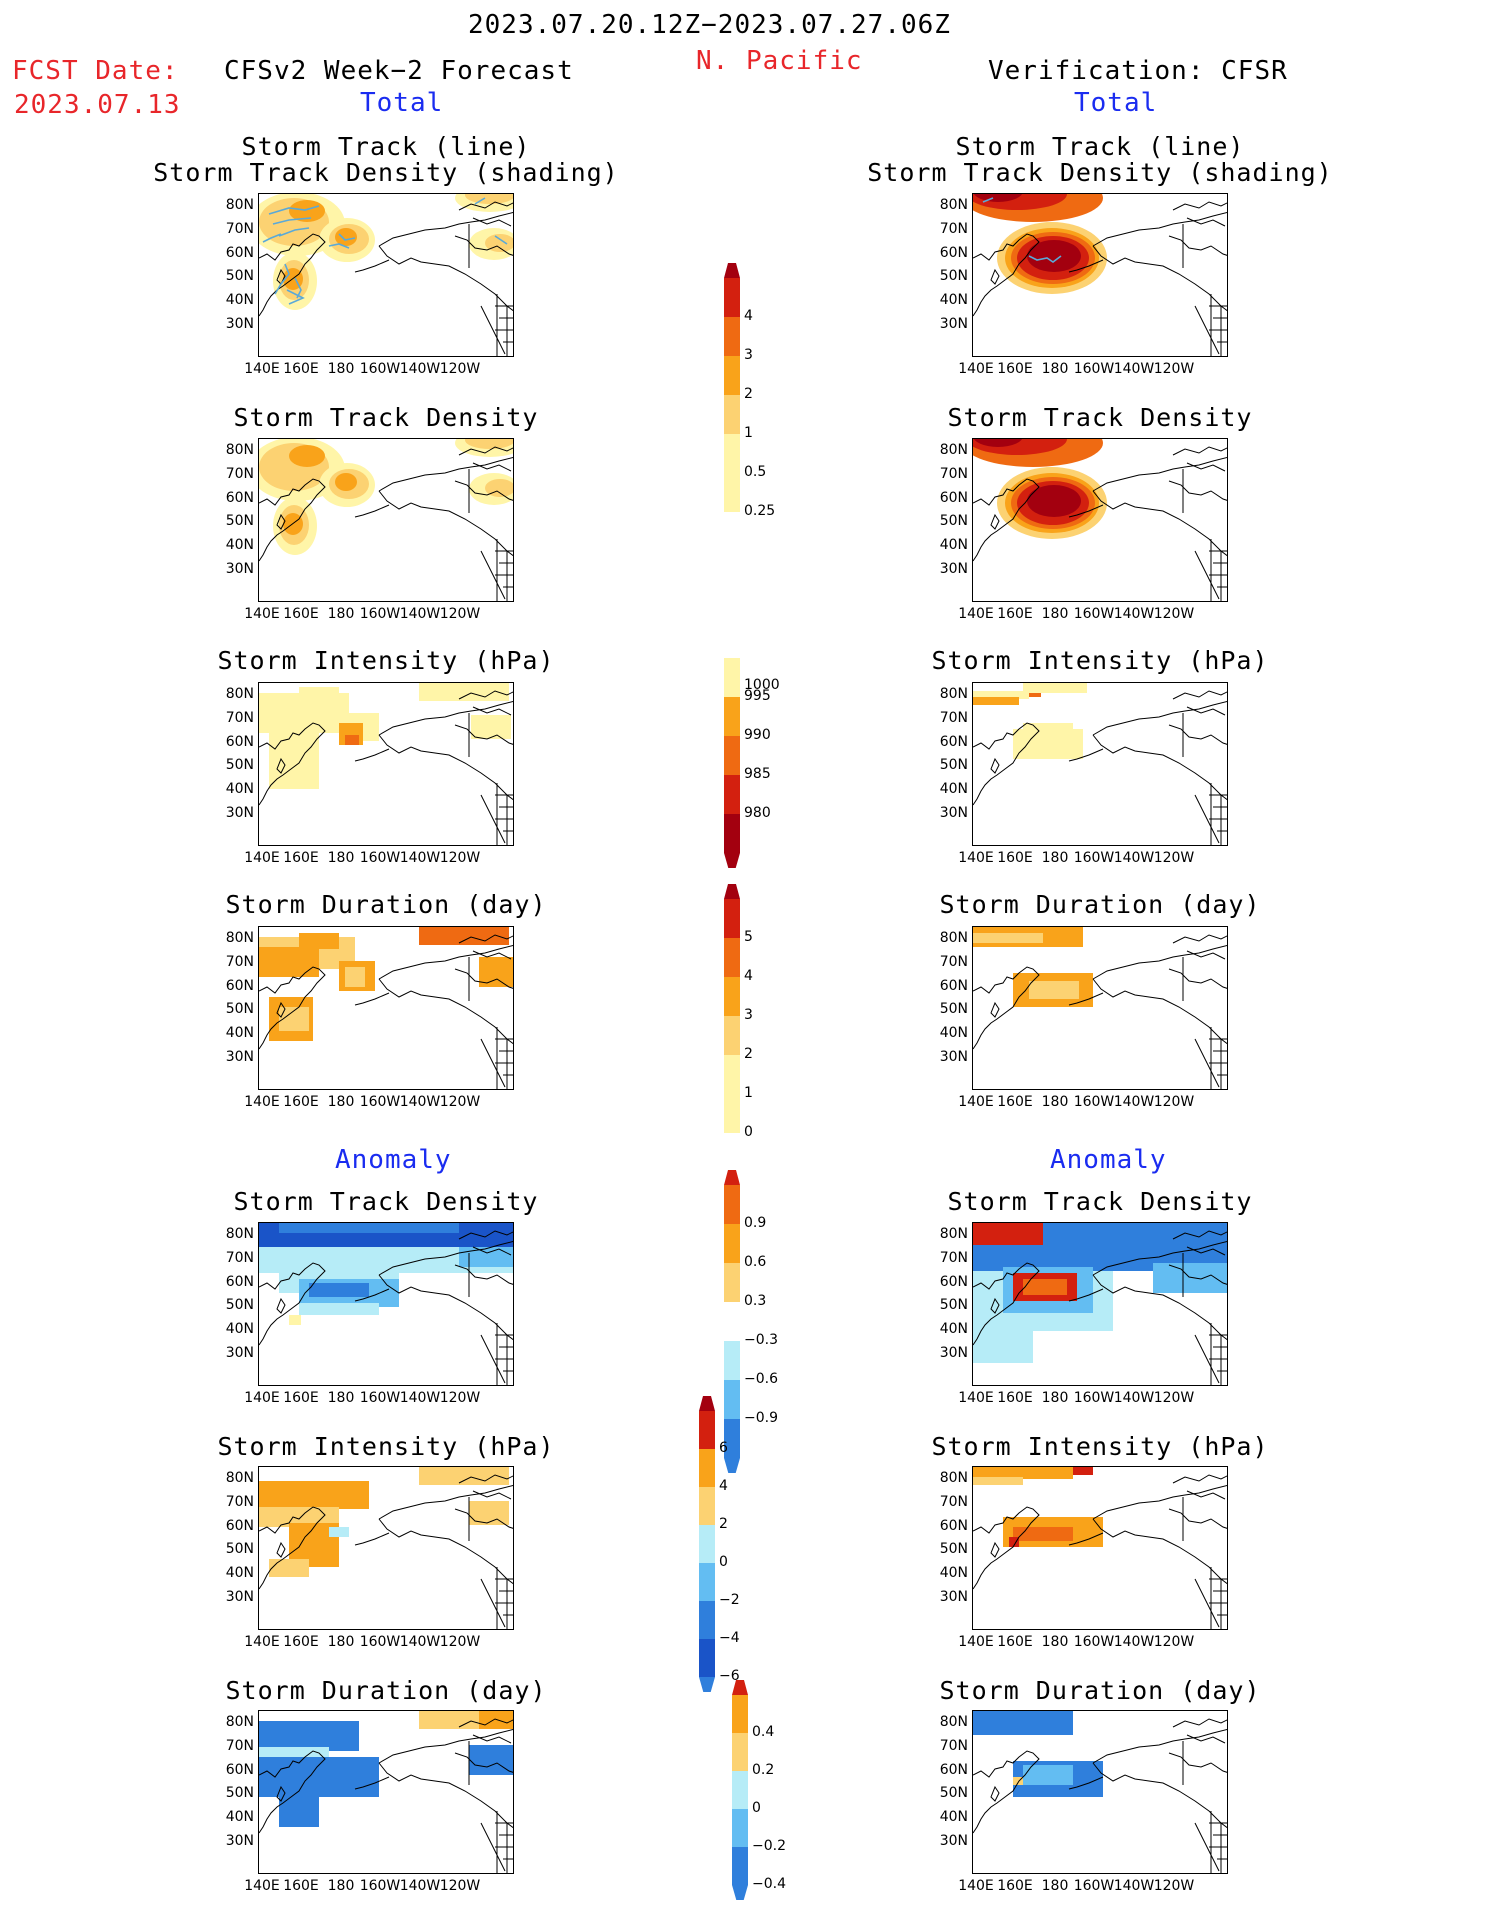 This screenshot has height=1925, width=1487. I want to click on right-column-title: Verification: CFSR, so click(1138, 71).